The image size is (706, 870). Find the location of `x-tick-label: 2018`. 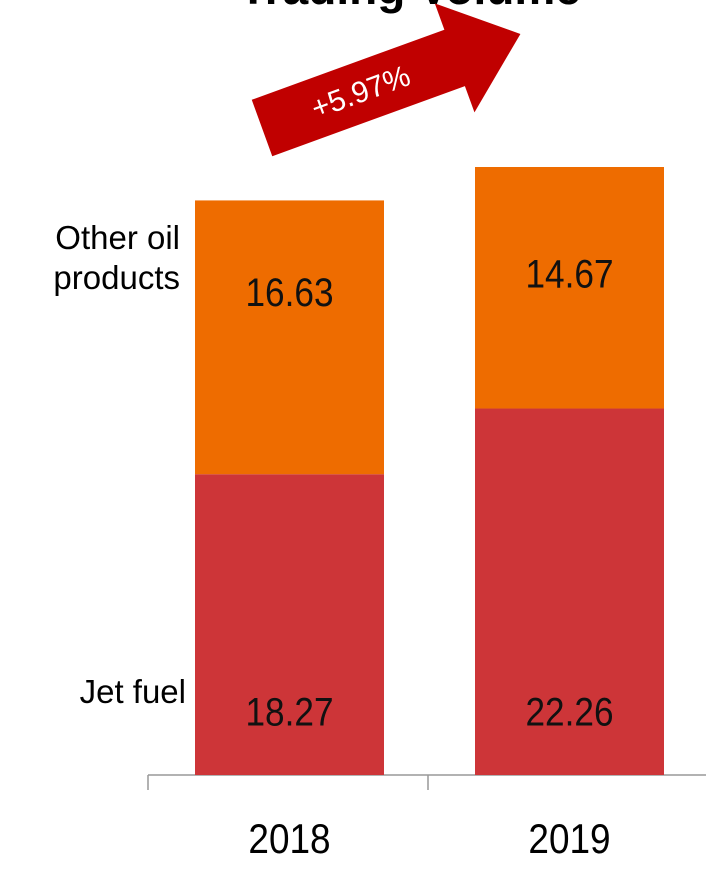

x-tick-label: 2018 is located at coordinates (289, 839).